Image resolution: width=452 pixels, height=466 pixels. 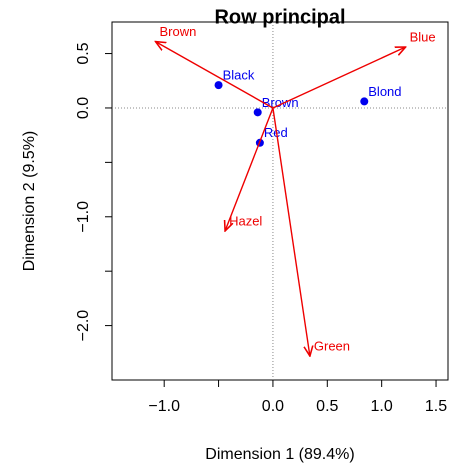 What do you see at coordinates (83, 326) in the screenshot?
I see `y-tick-label: −2.0` at bounding box center [83, 326].